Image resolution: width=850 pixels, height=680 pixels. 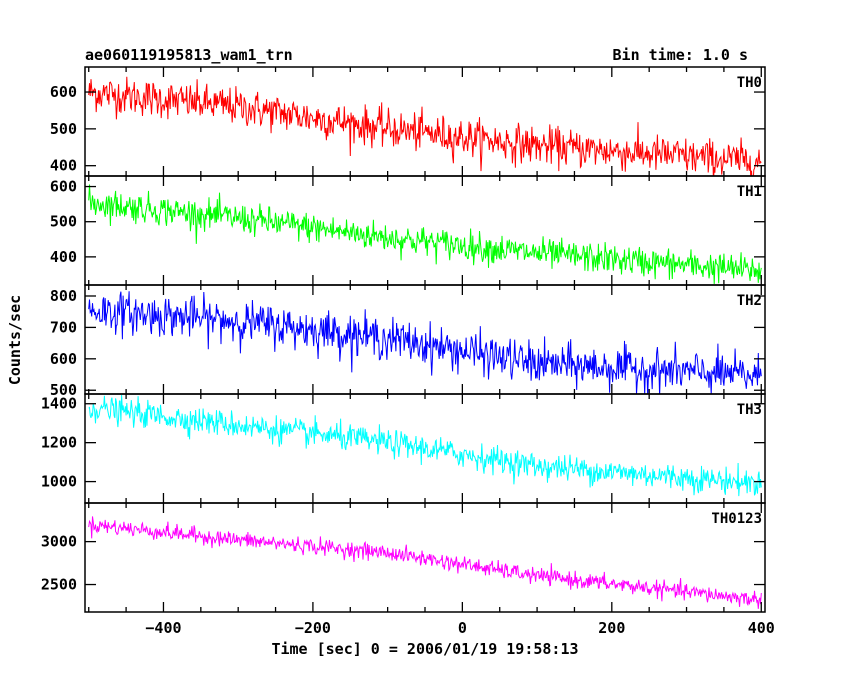 What do you see at coordinates (63, 296) in the screenshot?
I see `y-tick-label: 800` at bounding box center [63, 296].